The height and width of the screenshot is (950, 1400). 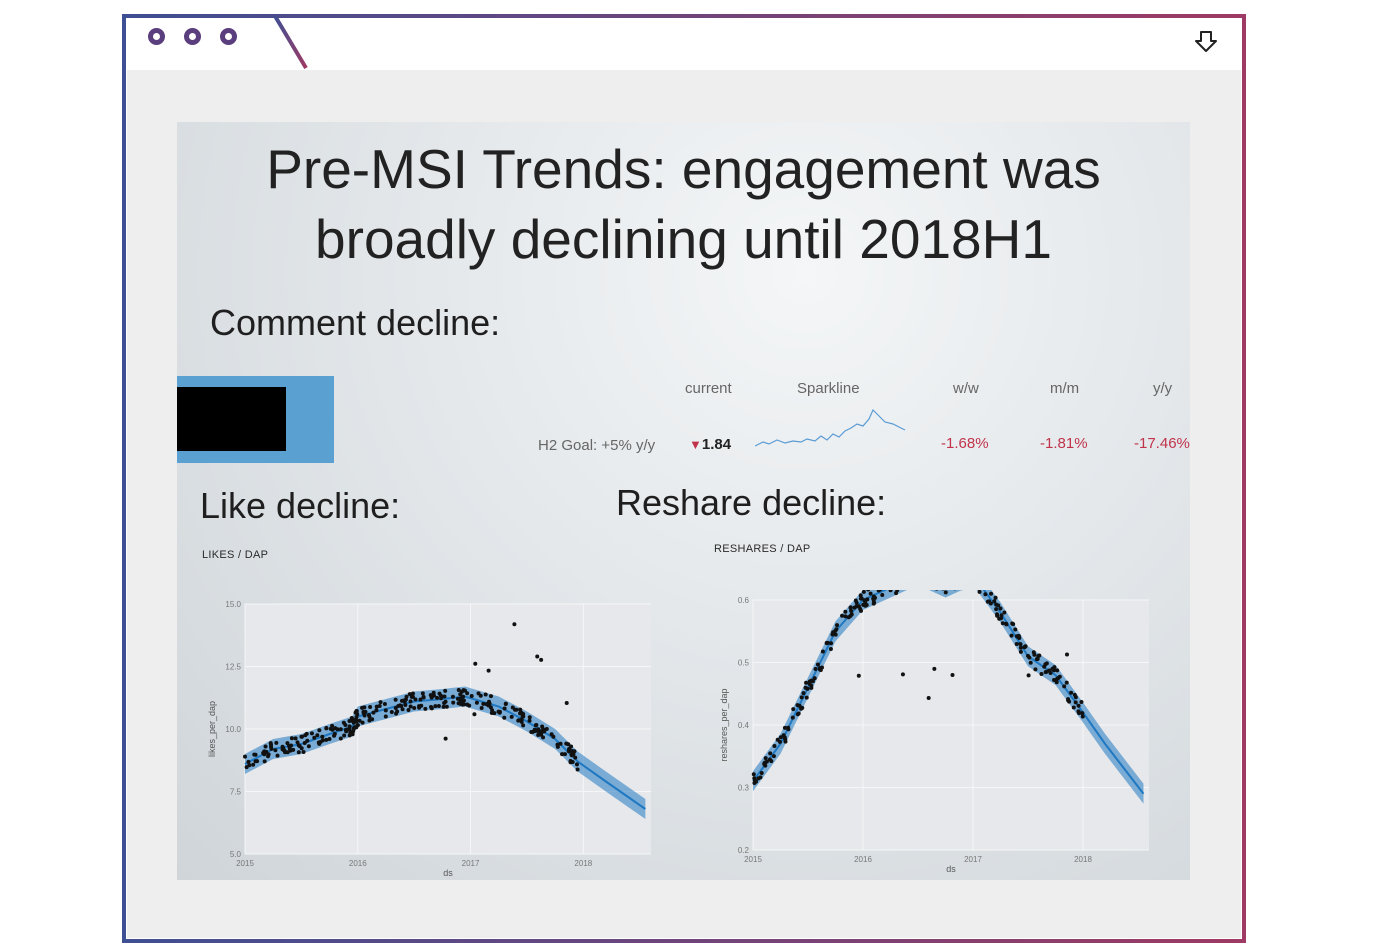 I want to click on y-tick-label: 7.5, so click(x=236, y=792).